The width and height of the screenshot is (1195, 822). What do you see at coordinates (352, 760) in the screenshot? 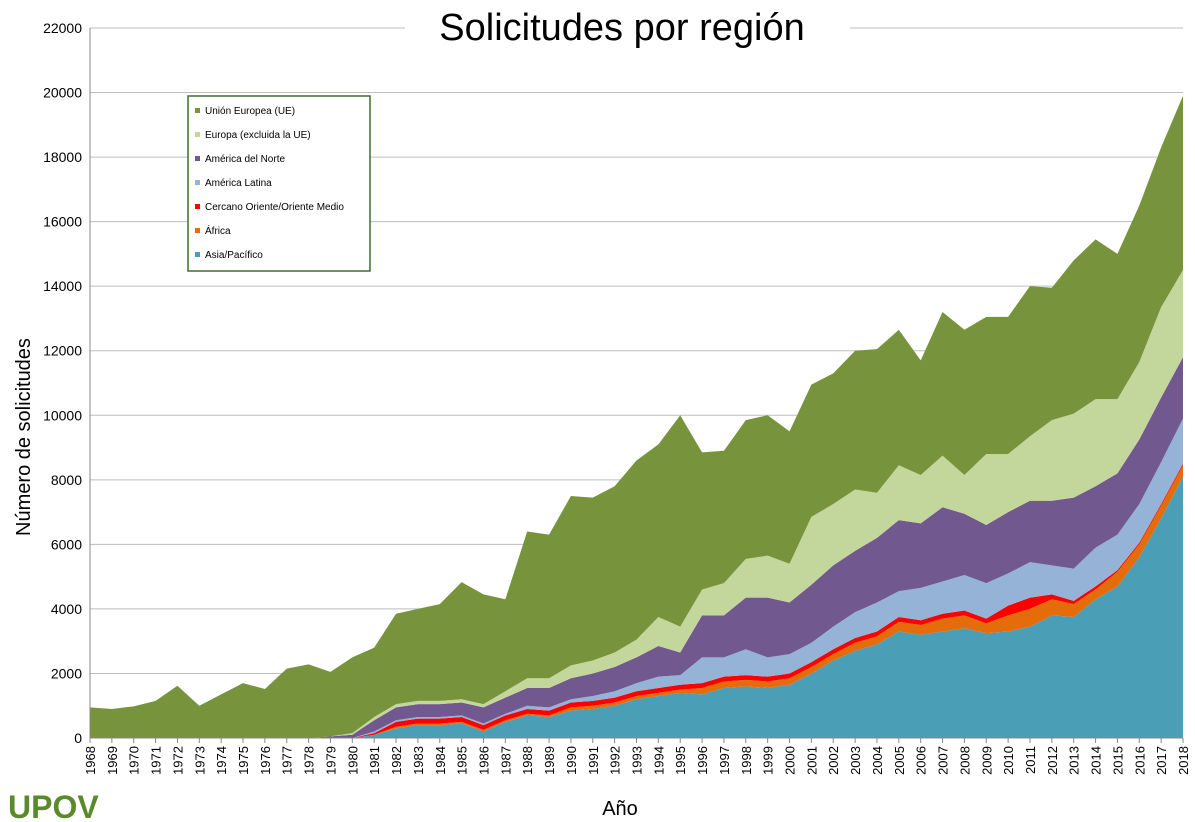
I see `x-tick-label: 1980` at bounding box center [352, 760].